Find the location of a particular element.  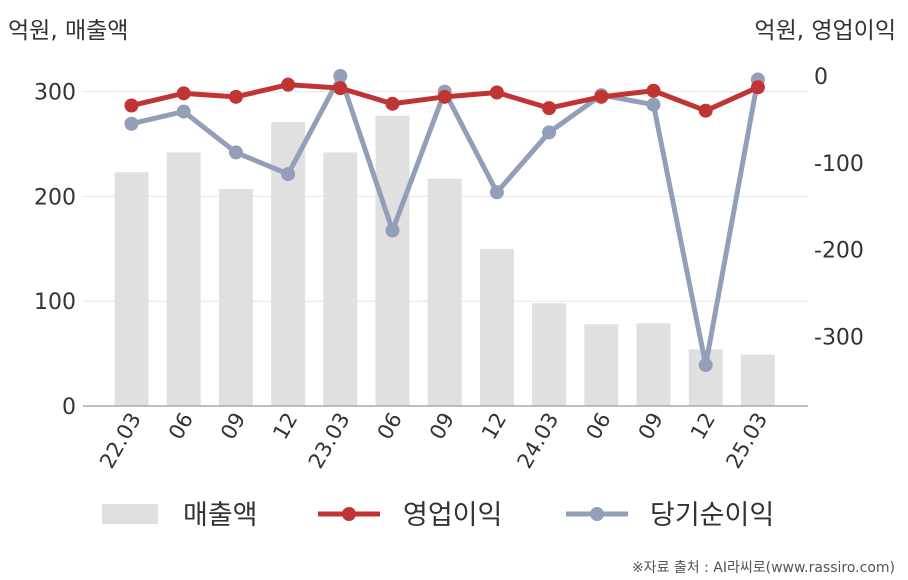

right-tick-label: -300 is located at coordinates (839, 337).